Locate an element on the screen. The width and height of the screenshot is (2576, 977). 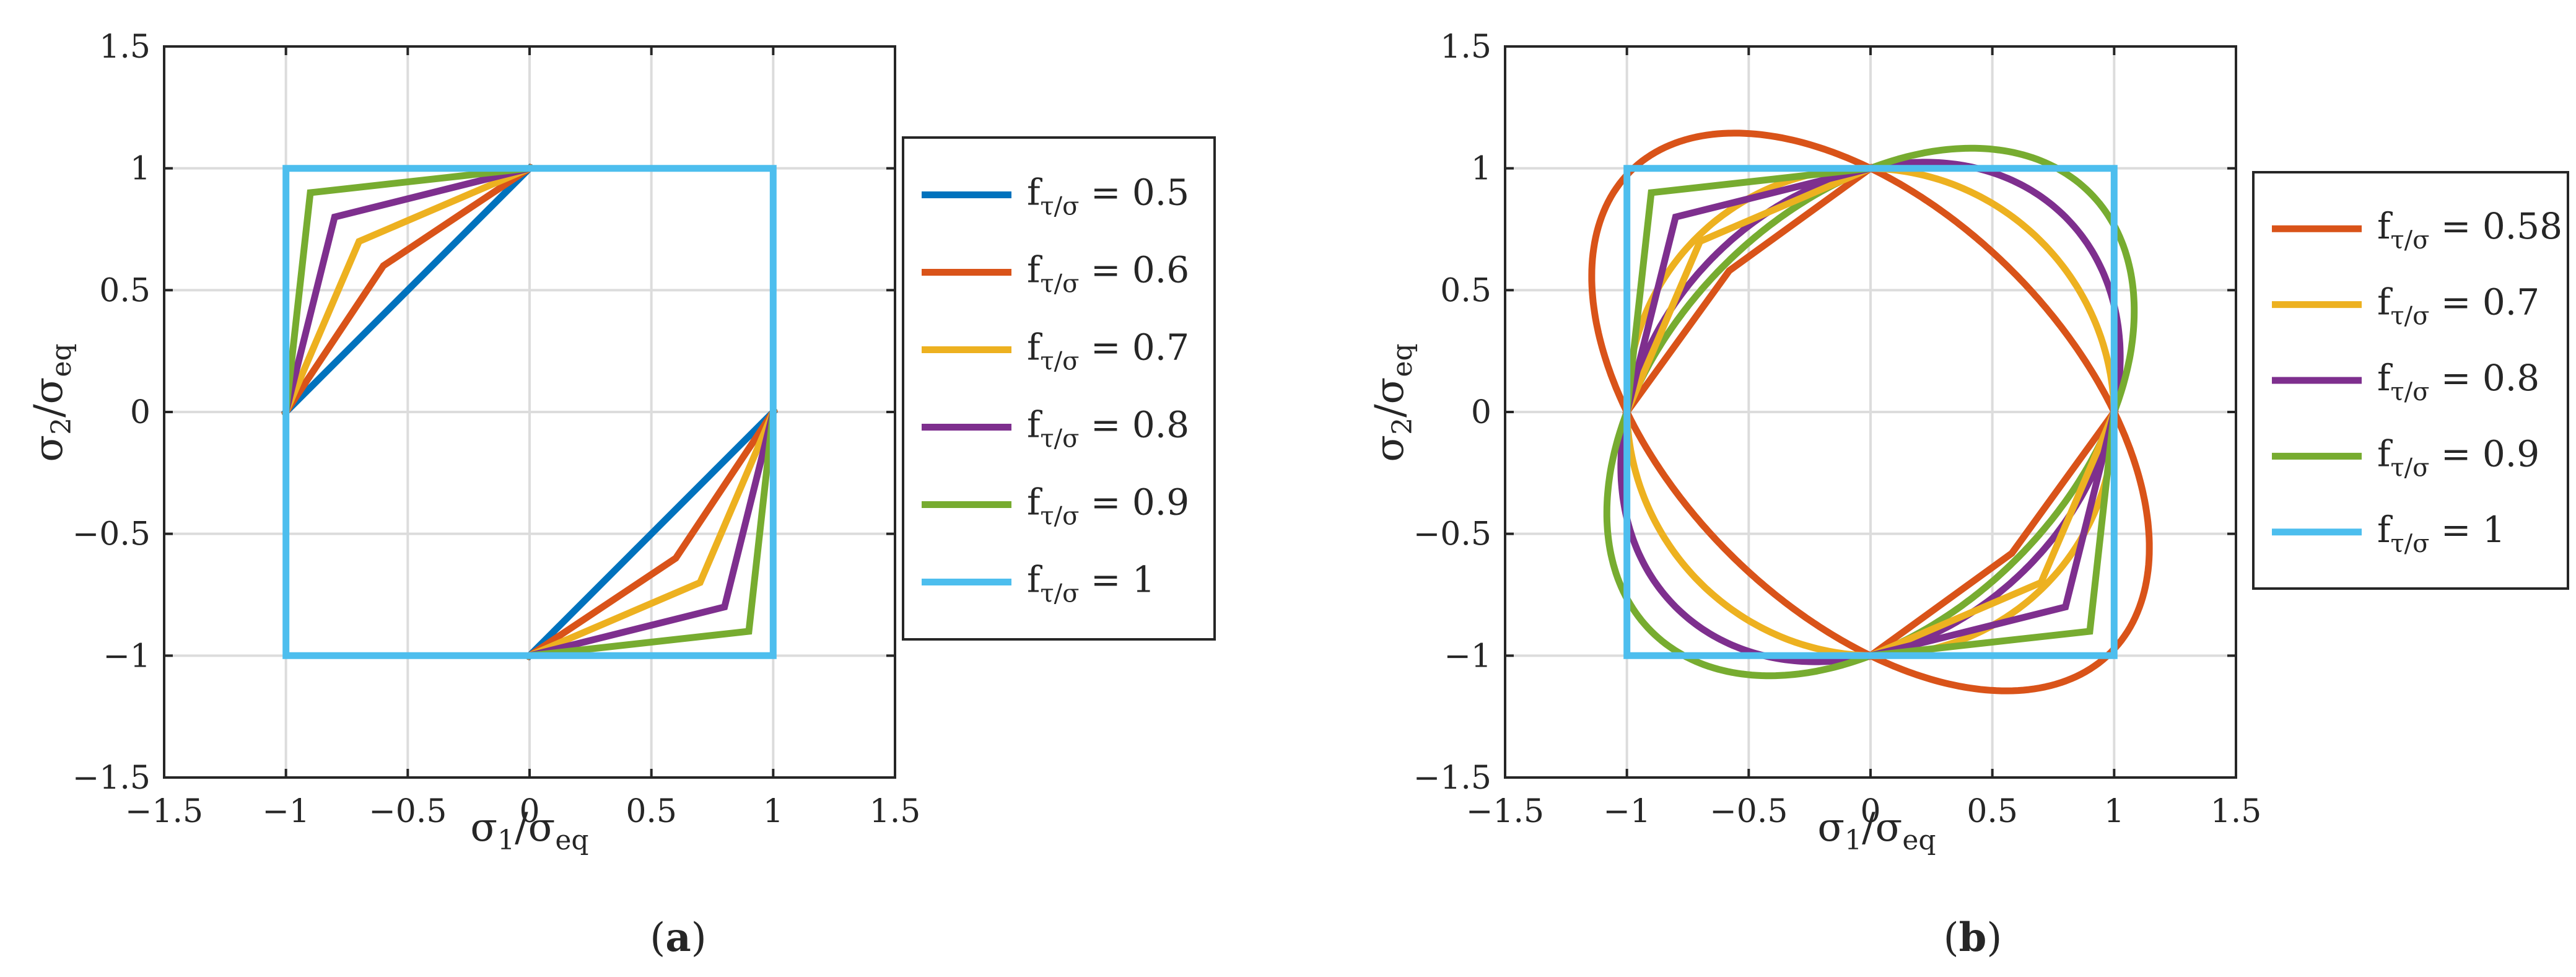
legend-label-4: fτ/σ = 1 is located at coordinates (2441, 533).